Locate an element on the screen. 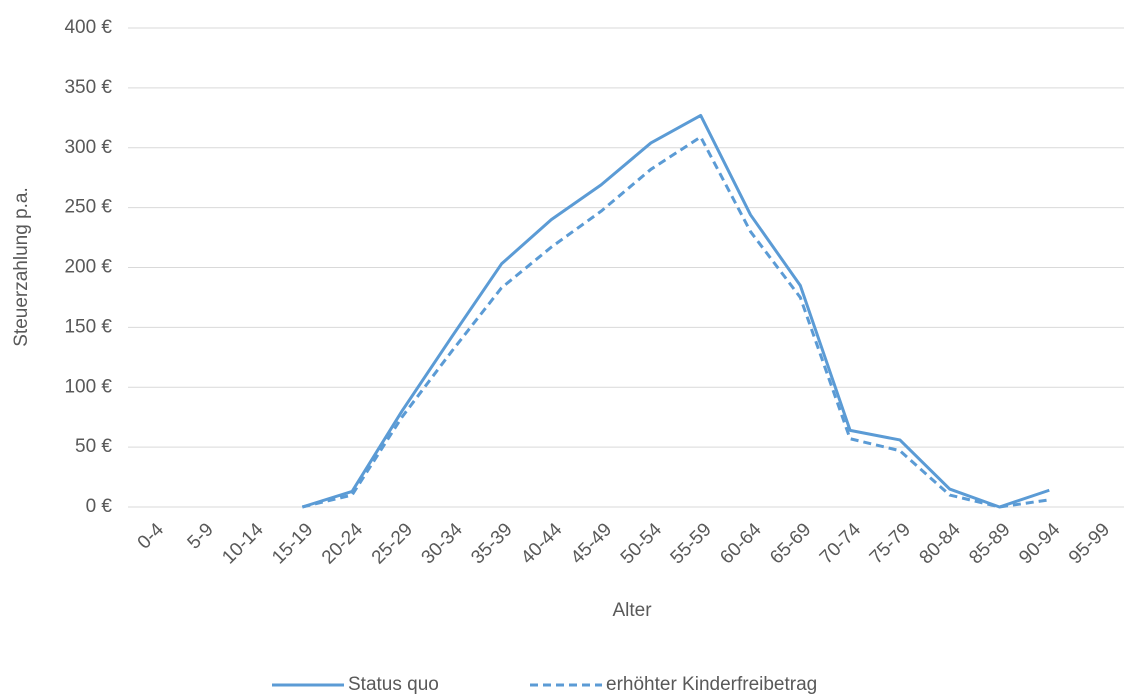 This screenshot has height=695, width=1137. x-tick-label: 95-99 is located at coordinates (1089, 543).